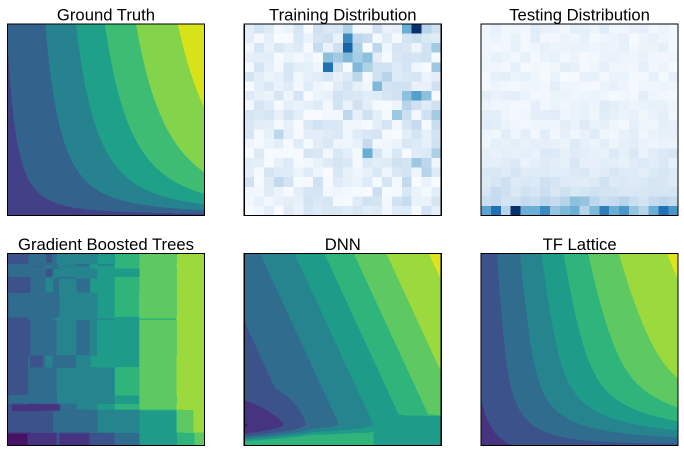 This screenshot has width=684, height=452. I want to click on svg-text: DNN, so click(343, 244).